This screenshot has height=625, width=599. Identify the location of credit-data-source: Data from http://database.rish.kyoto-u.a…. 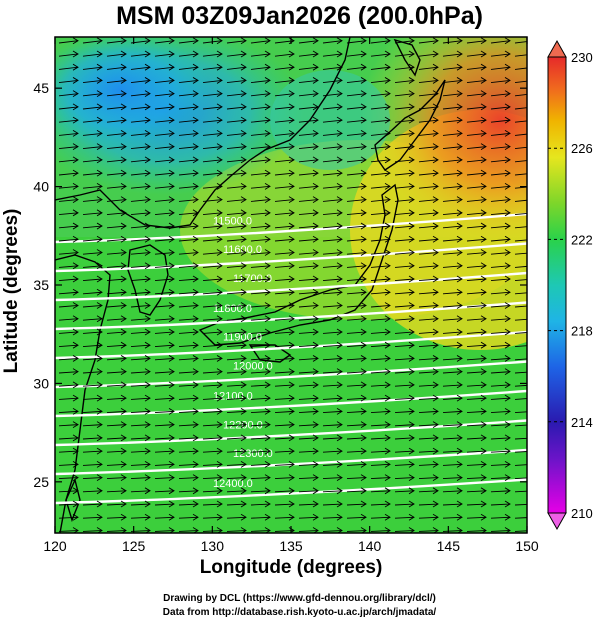
(299, 612).